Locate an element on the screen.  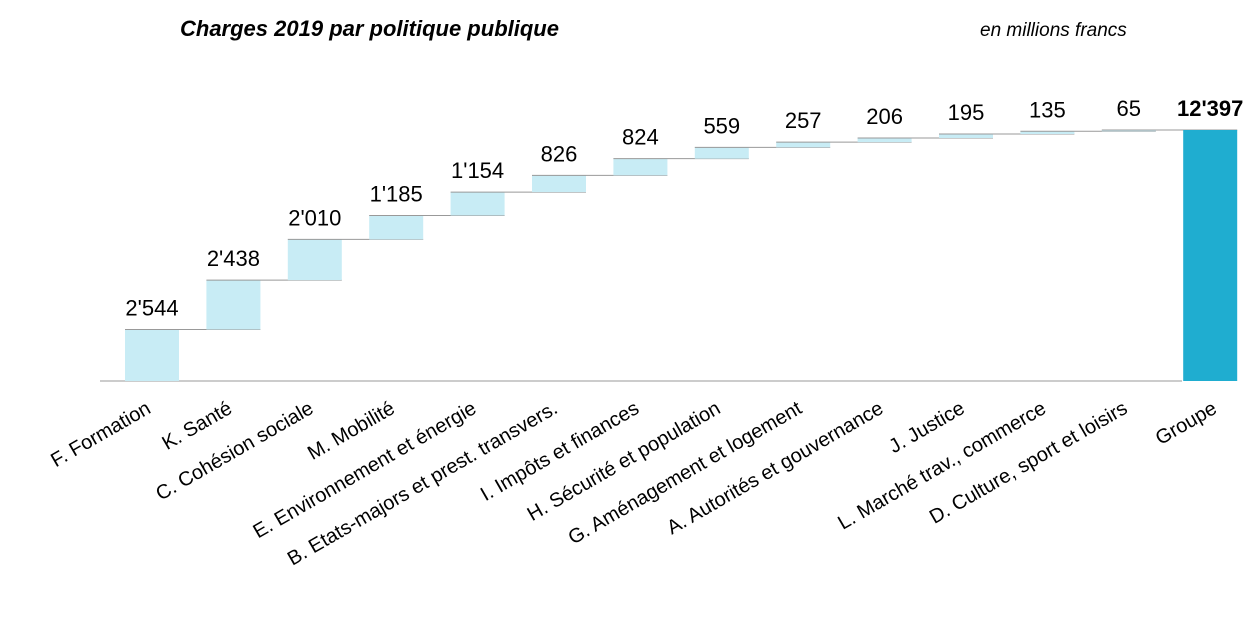
chart-title: Charges 2019 par politique publique is located at coordinates (369, 28).